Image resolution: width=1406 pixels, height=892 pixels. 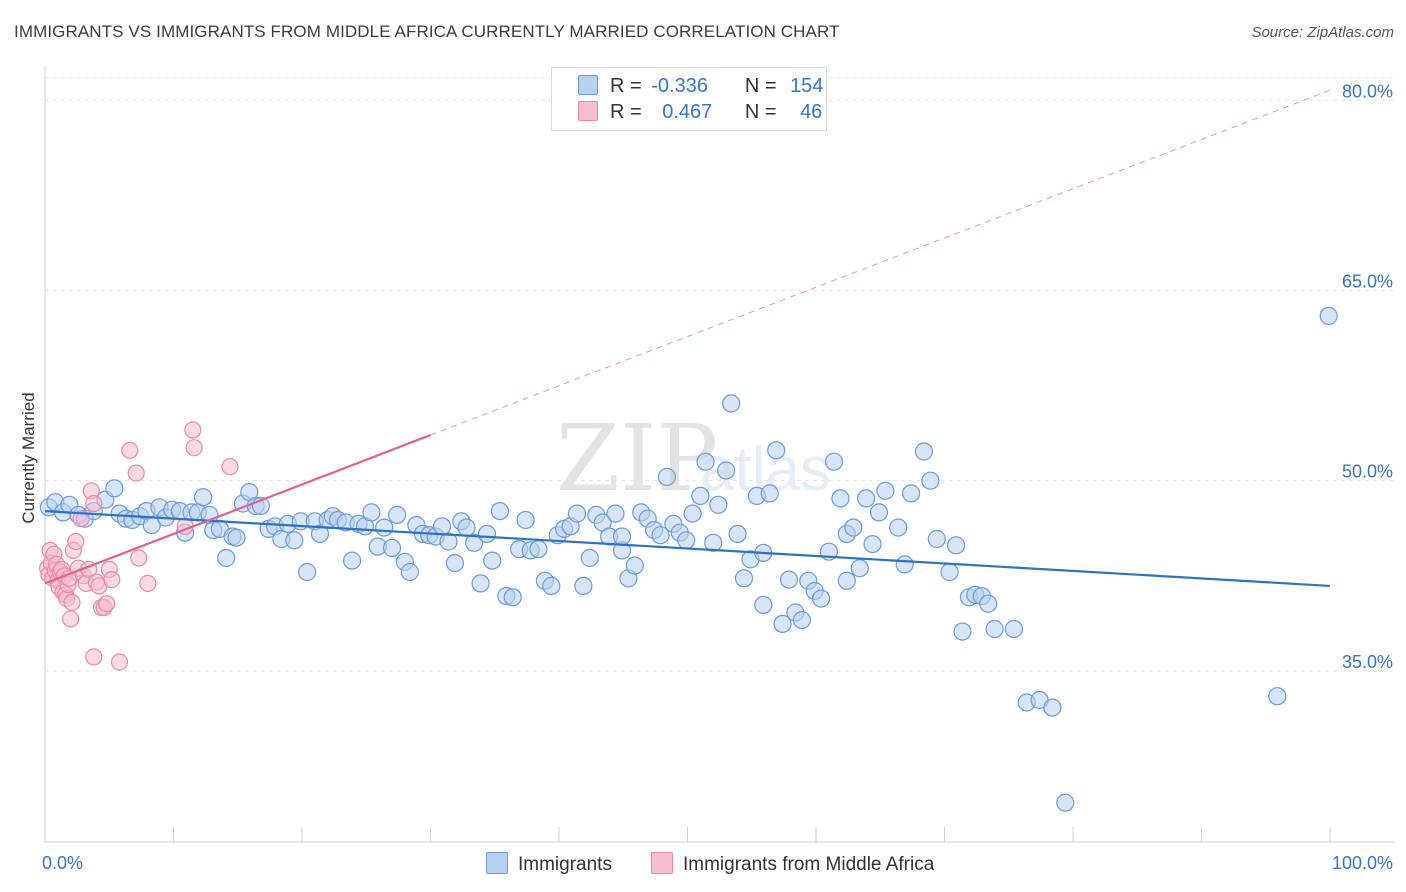 What do you see at coordinates (1322, 32) in the screenshot?
I see `source-label: Source: ZipAtlas.com` at bounding box center [1322, 32].